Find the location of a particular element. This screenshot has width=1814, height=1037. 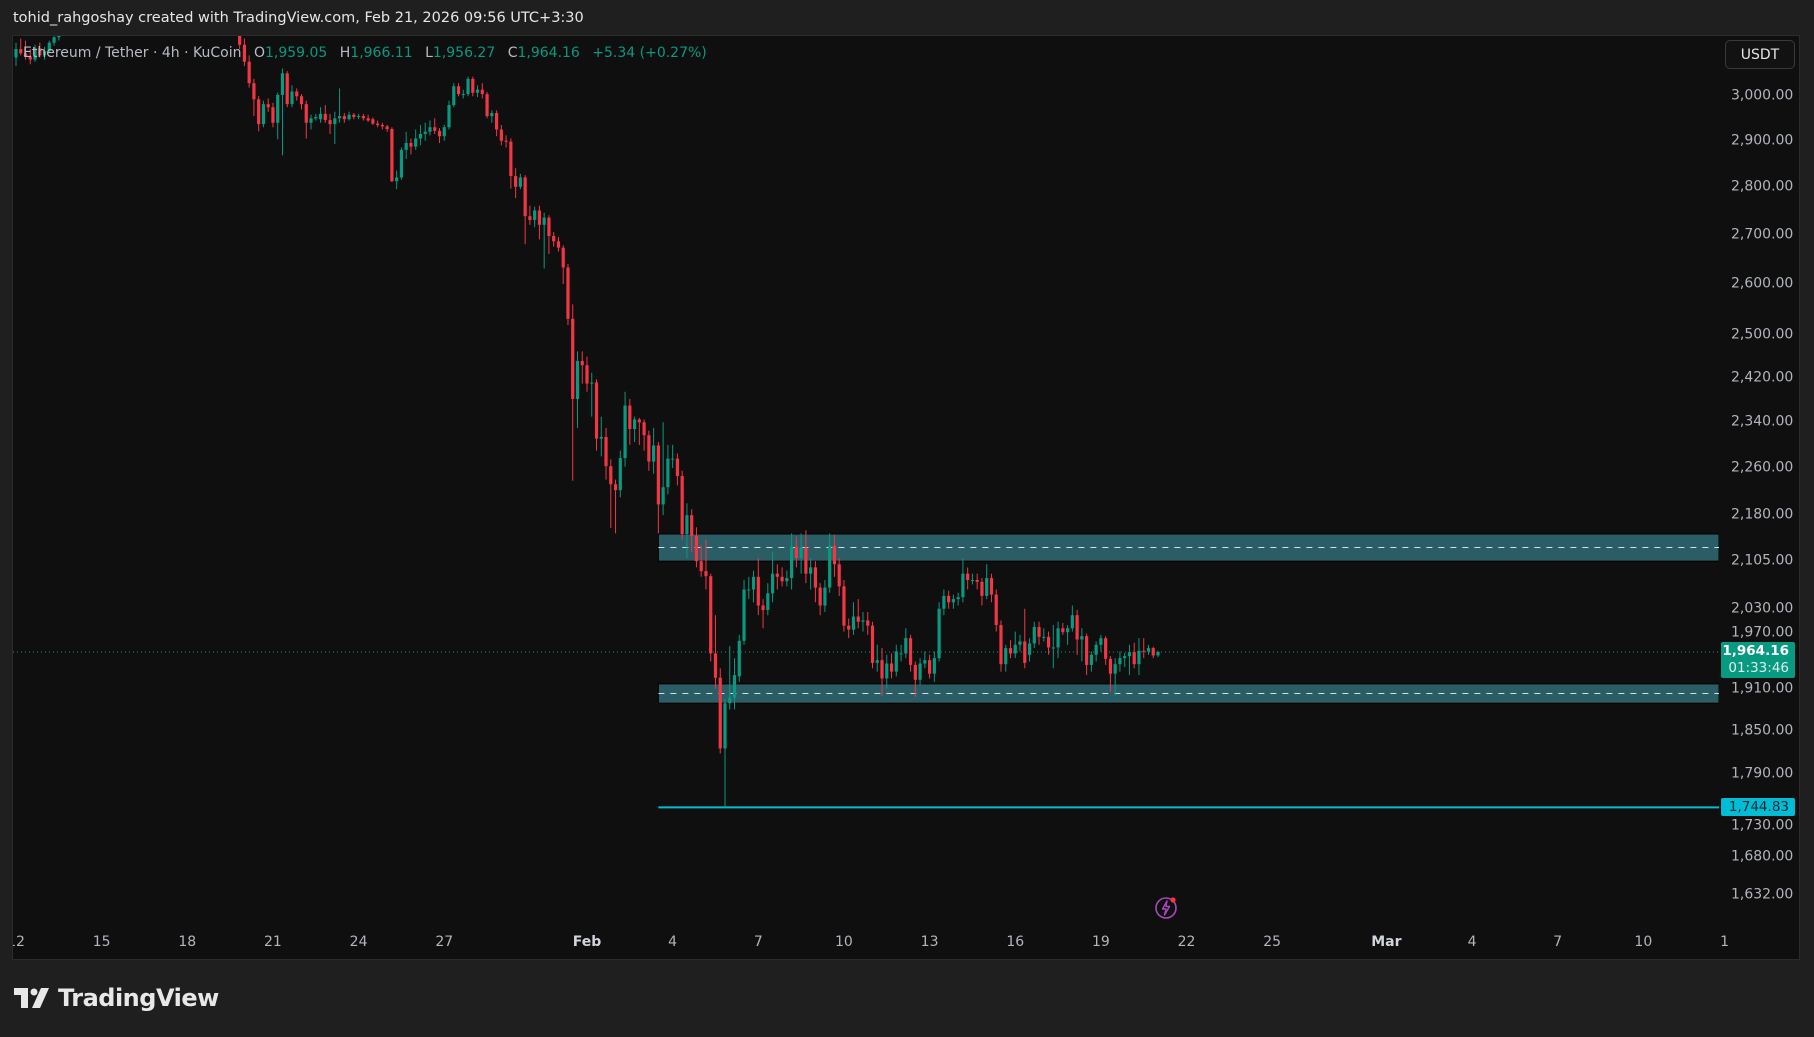

symbol-name: Ethereum / Tether · 4h · KuCoin is located at coordinates (132, 53).